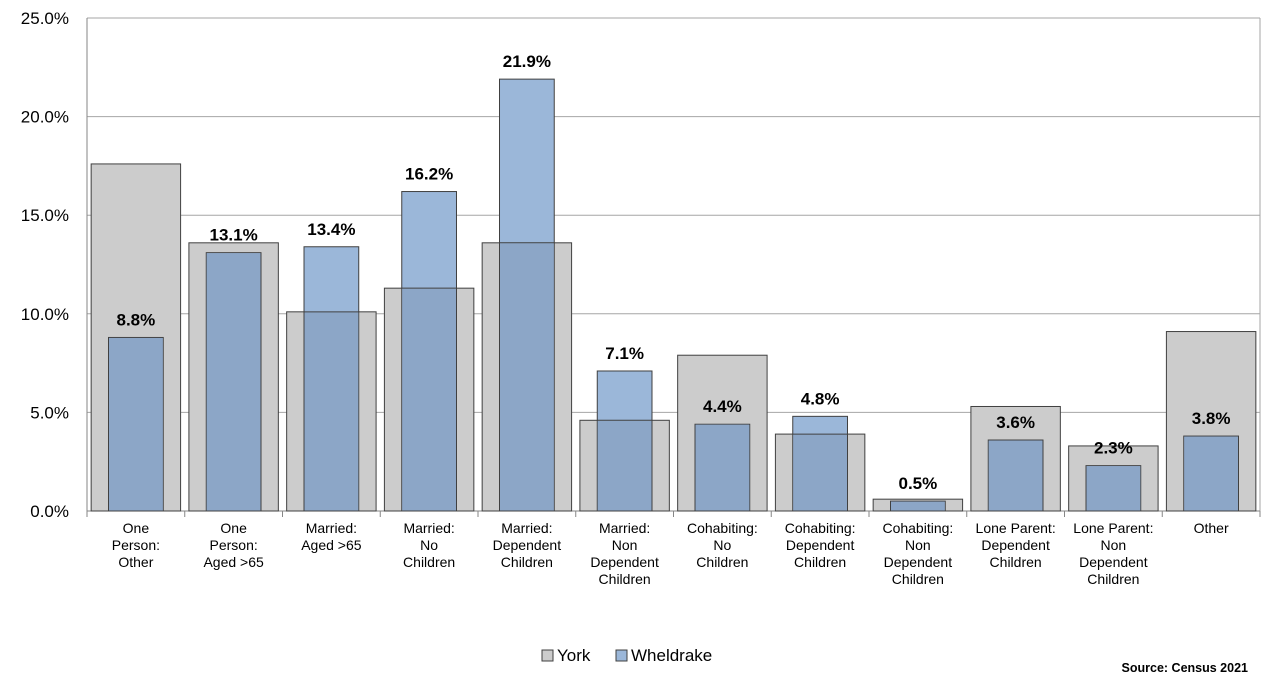  I want to click on y-tick-label: 15.0%, so click(45, 215).